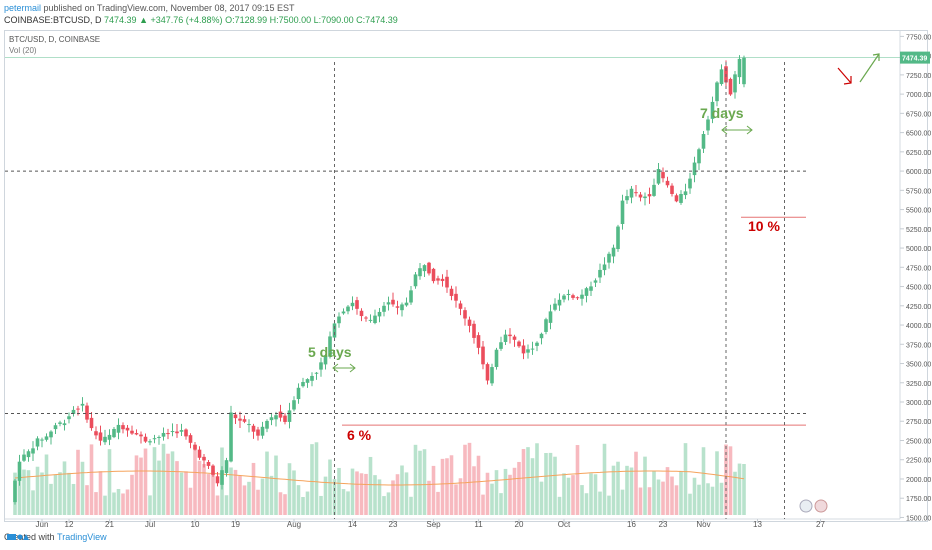  What do you see at coordinates (918, 37) in the screenshot?
I see `price-tick-label: 7750.00` at bounding box center [918, 37].